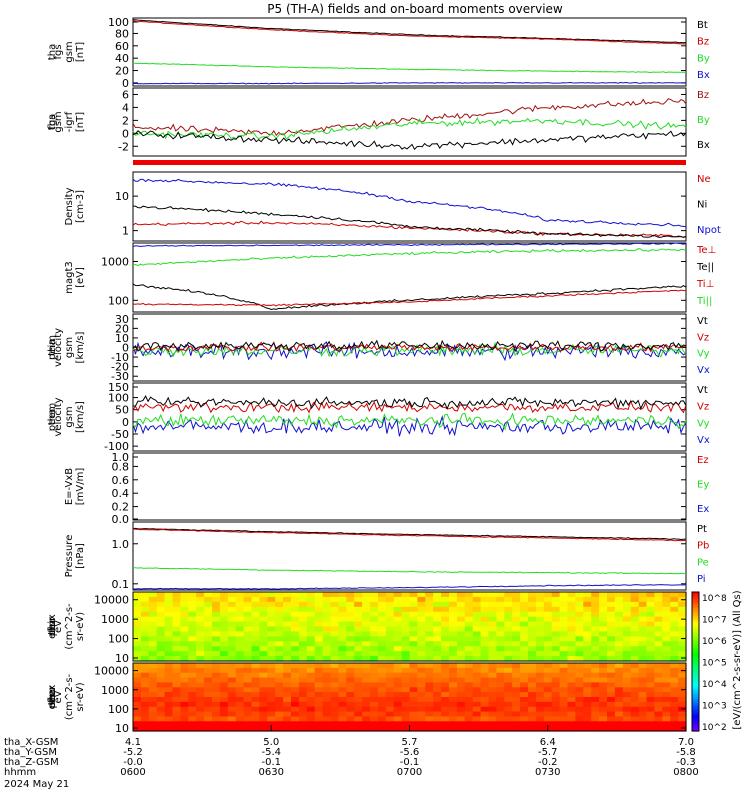 This screenshot has width=750, height=800. I want to click on y-tick-label: 60, so click(122, 46).